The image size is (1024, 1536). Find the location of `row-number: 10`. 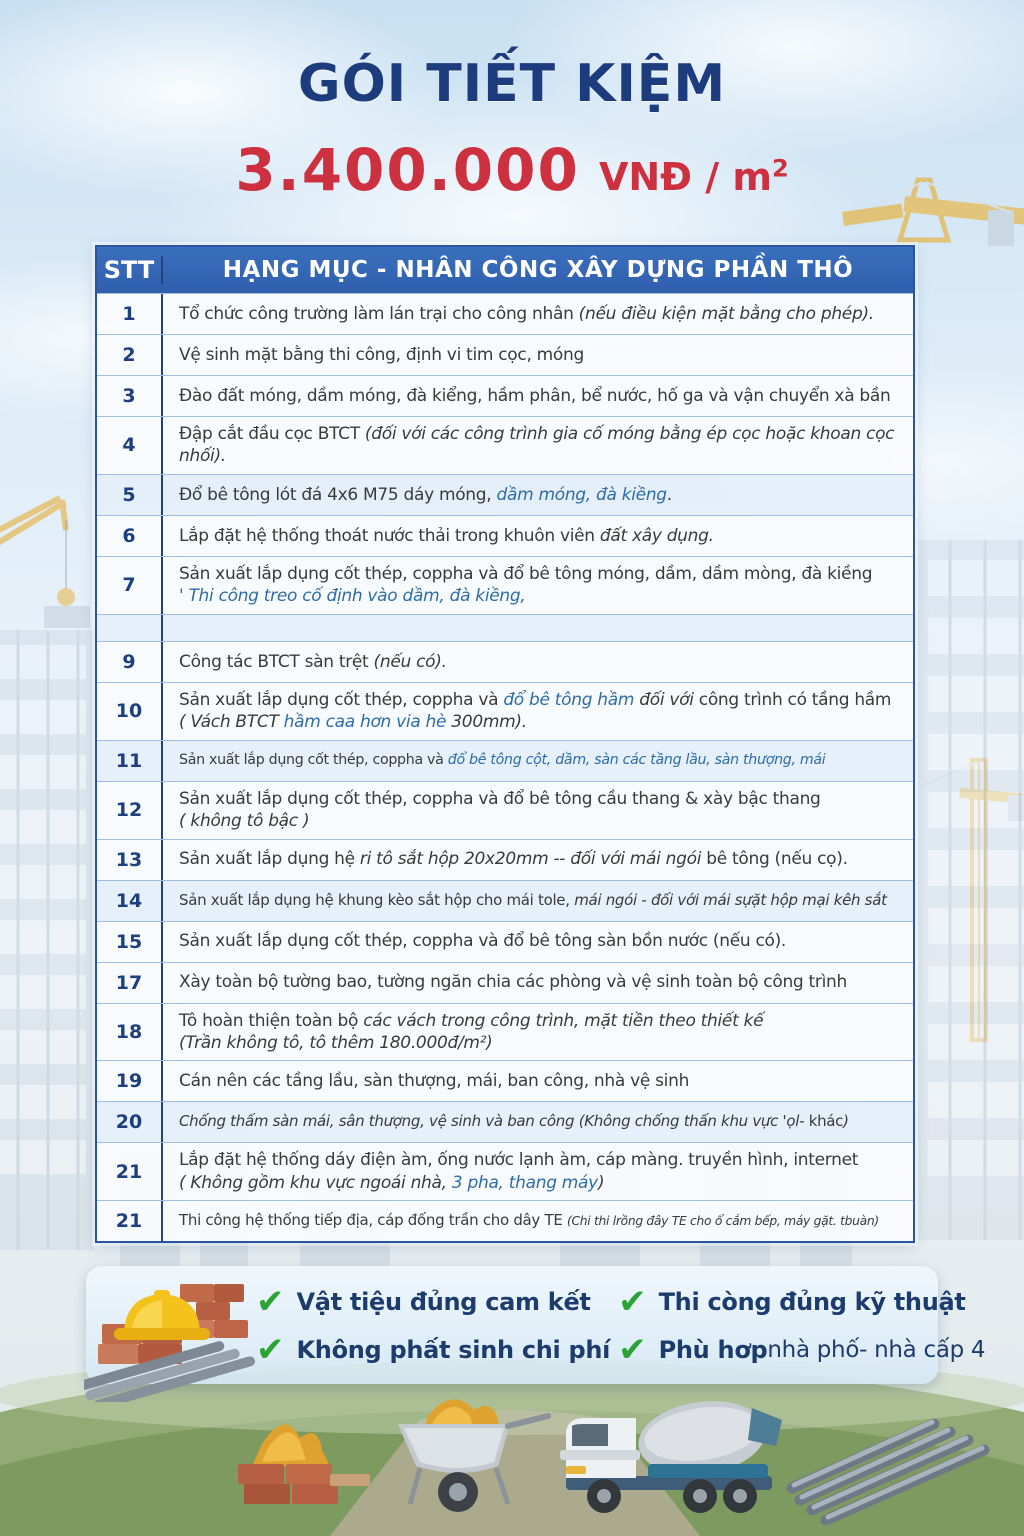

row-number: 10 is located at coordinates (130, 711).